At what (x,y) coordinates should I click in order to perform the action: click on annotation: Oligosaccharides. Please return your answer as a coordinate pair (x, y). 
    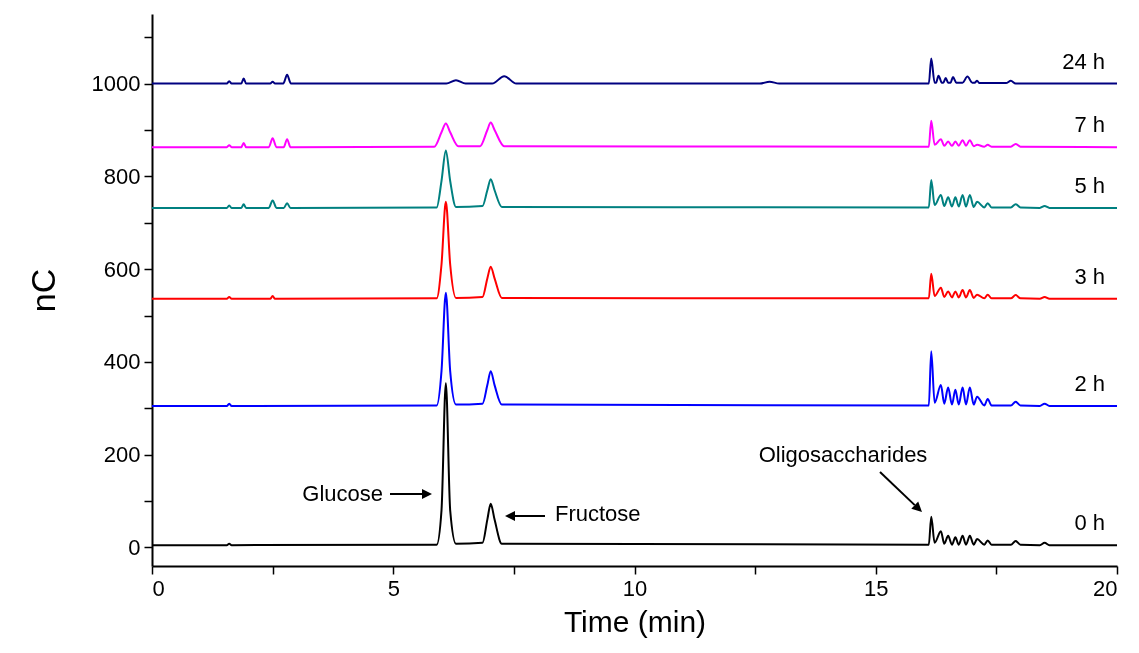
    Looking at the image, I should click on (843, 454).